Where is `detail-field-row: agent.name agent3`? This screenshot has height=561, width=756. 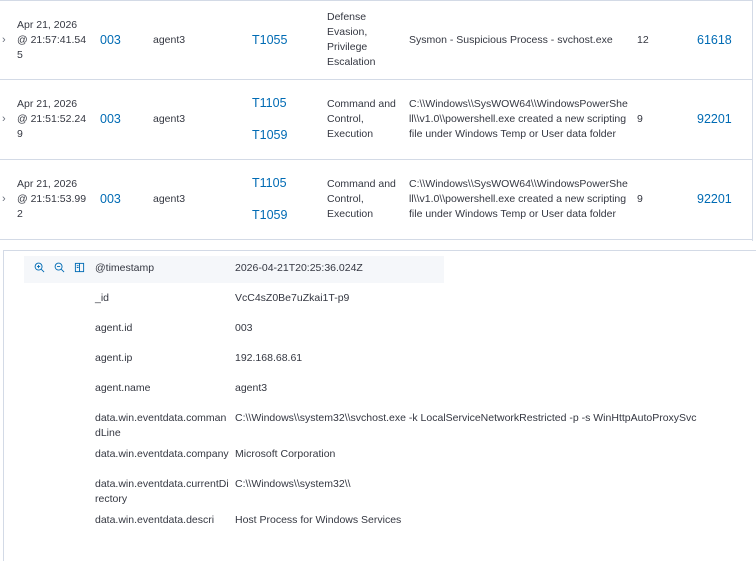 detail-field-row: agent.name agent3 is located at coordinates (379, 396).